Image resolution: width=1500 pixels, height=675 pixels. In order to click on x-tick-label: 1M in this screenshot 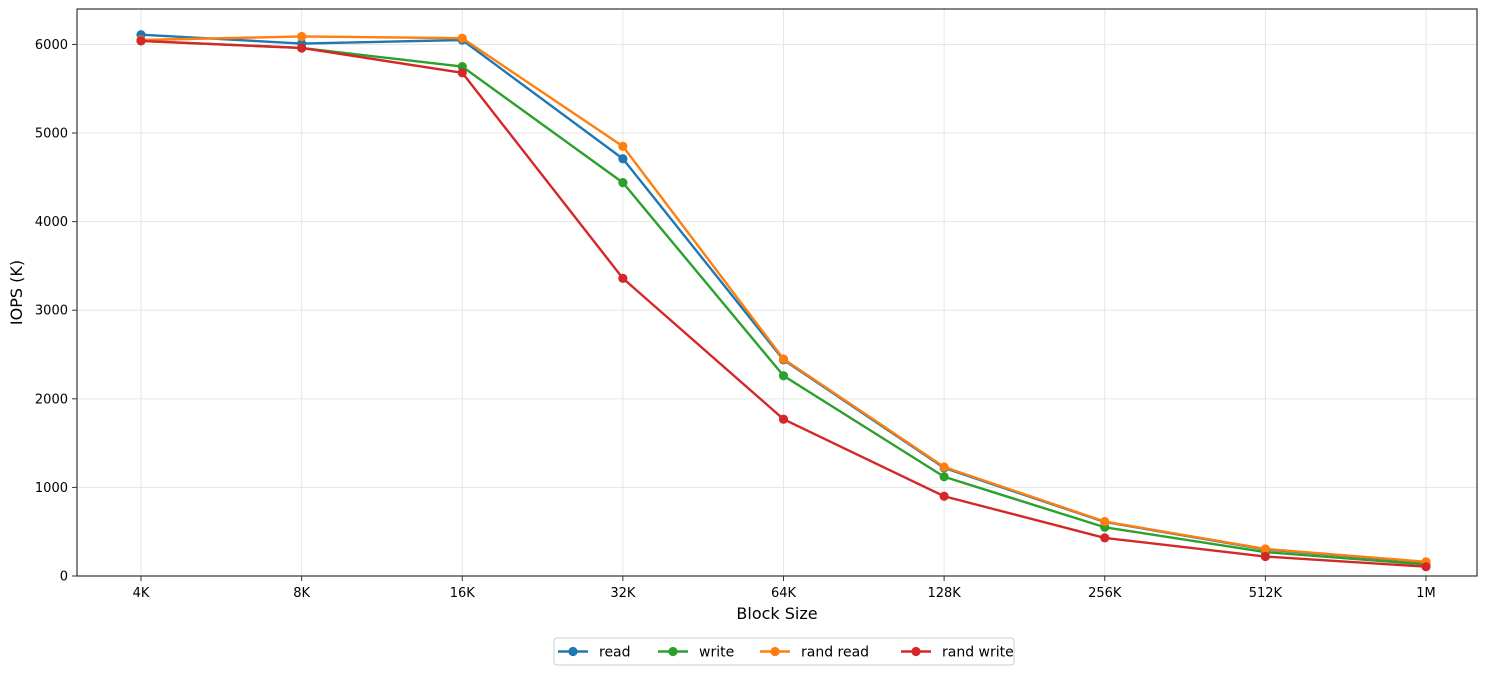, I will do `click(1426, 593)`.